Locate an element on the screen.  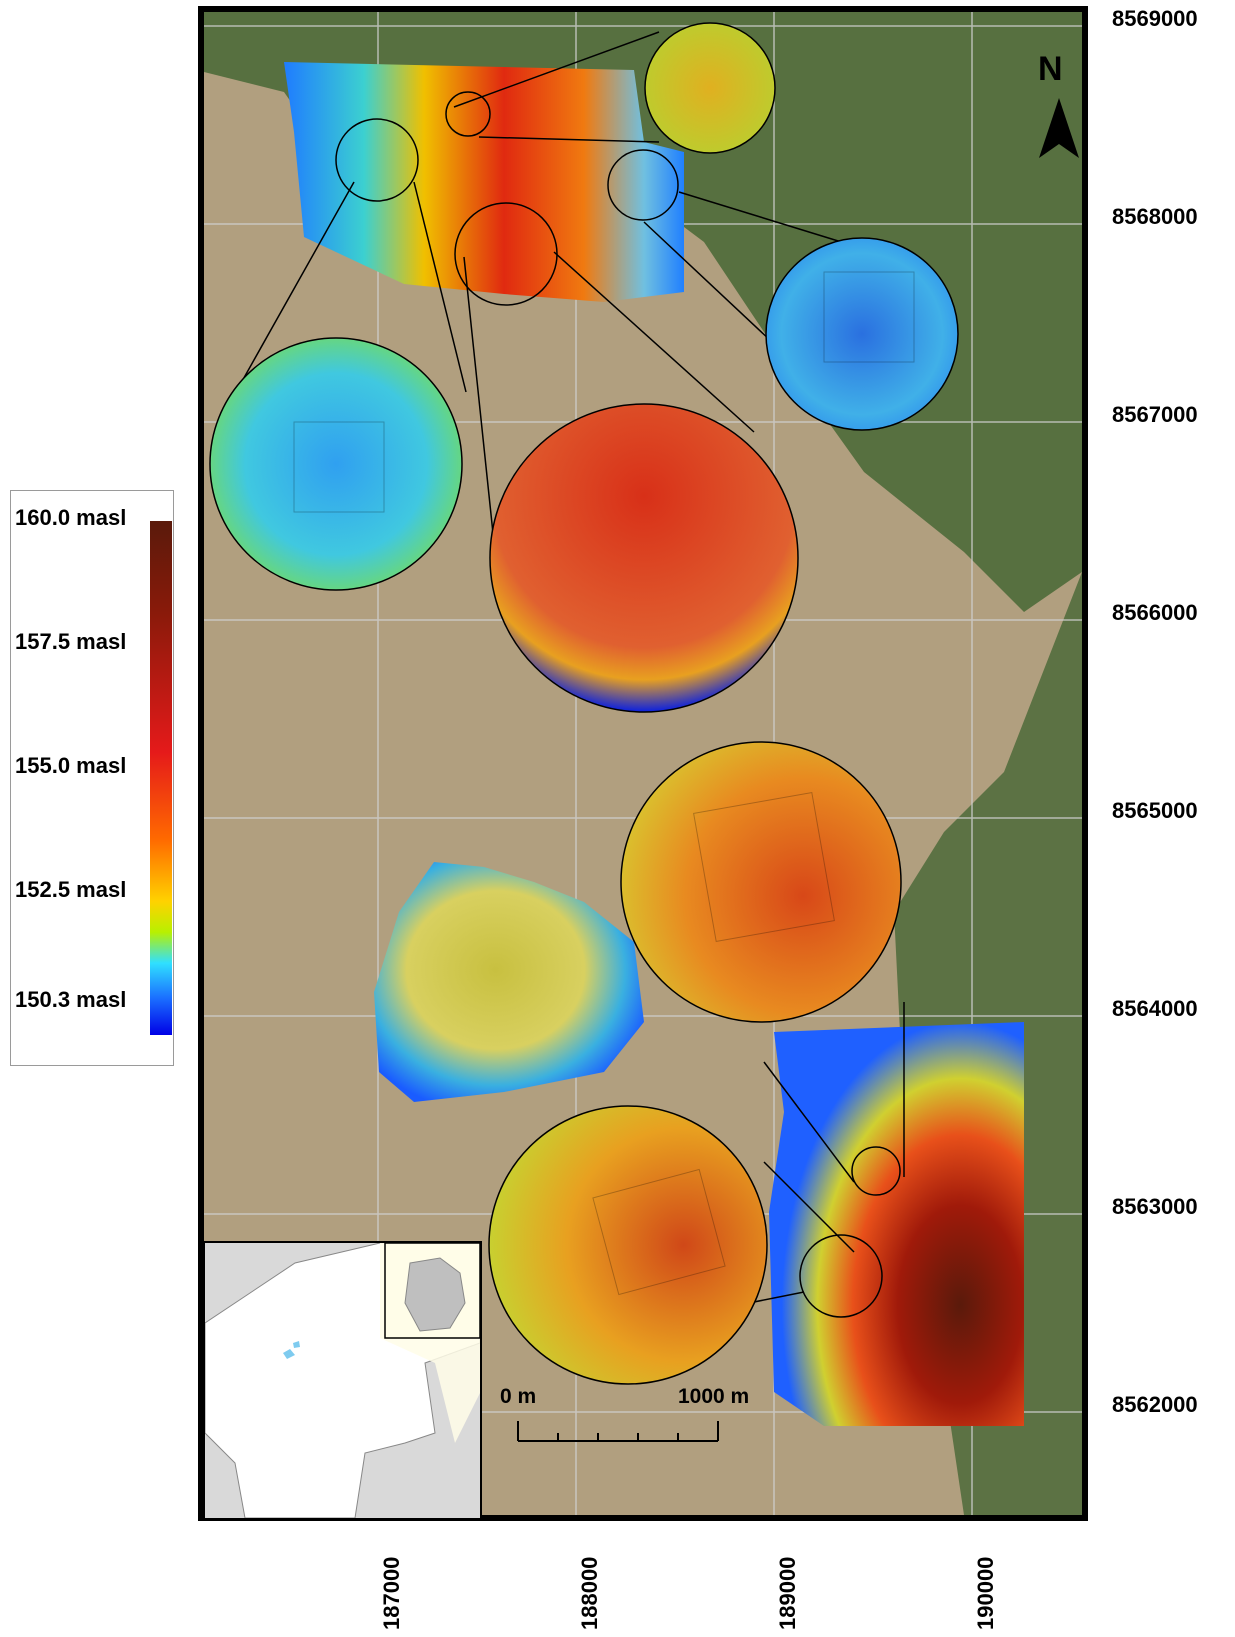
northing-label-8562000: 8562000 is located at coordinates (1155, 1404).